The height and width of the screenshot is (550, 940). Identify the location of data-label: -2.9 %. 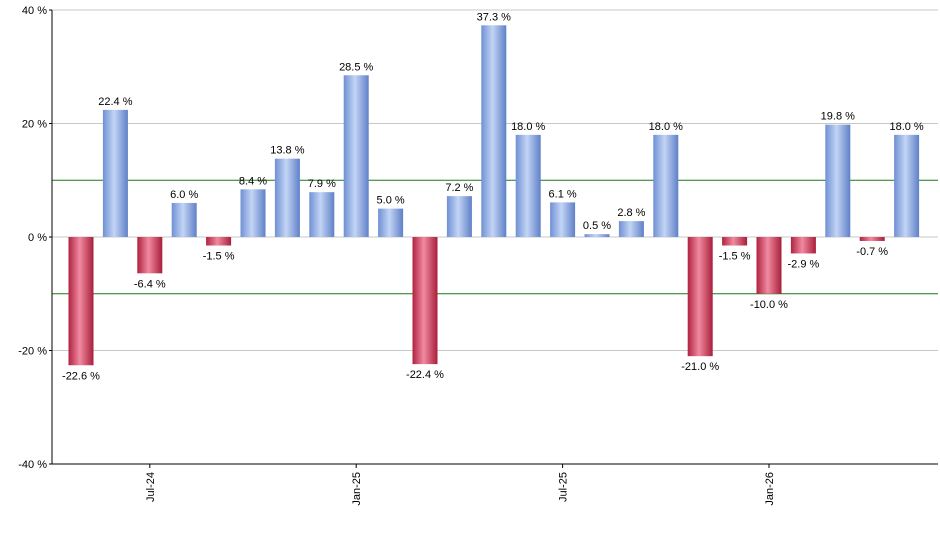
(804, 264).